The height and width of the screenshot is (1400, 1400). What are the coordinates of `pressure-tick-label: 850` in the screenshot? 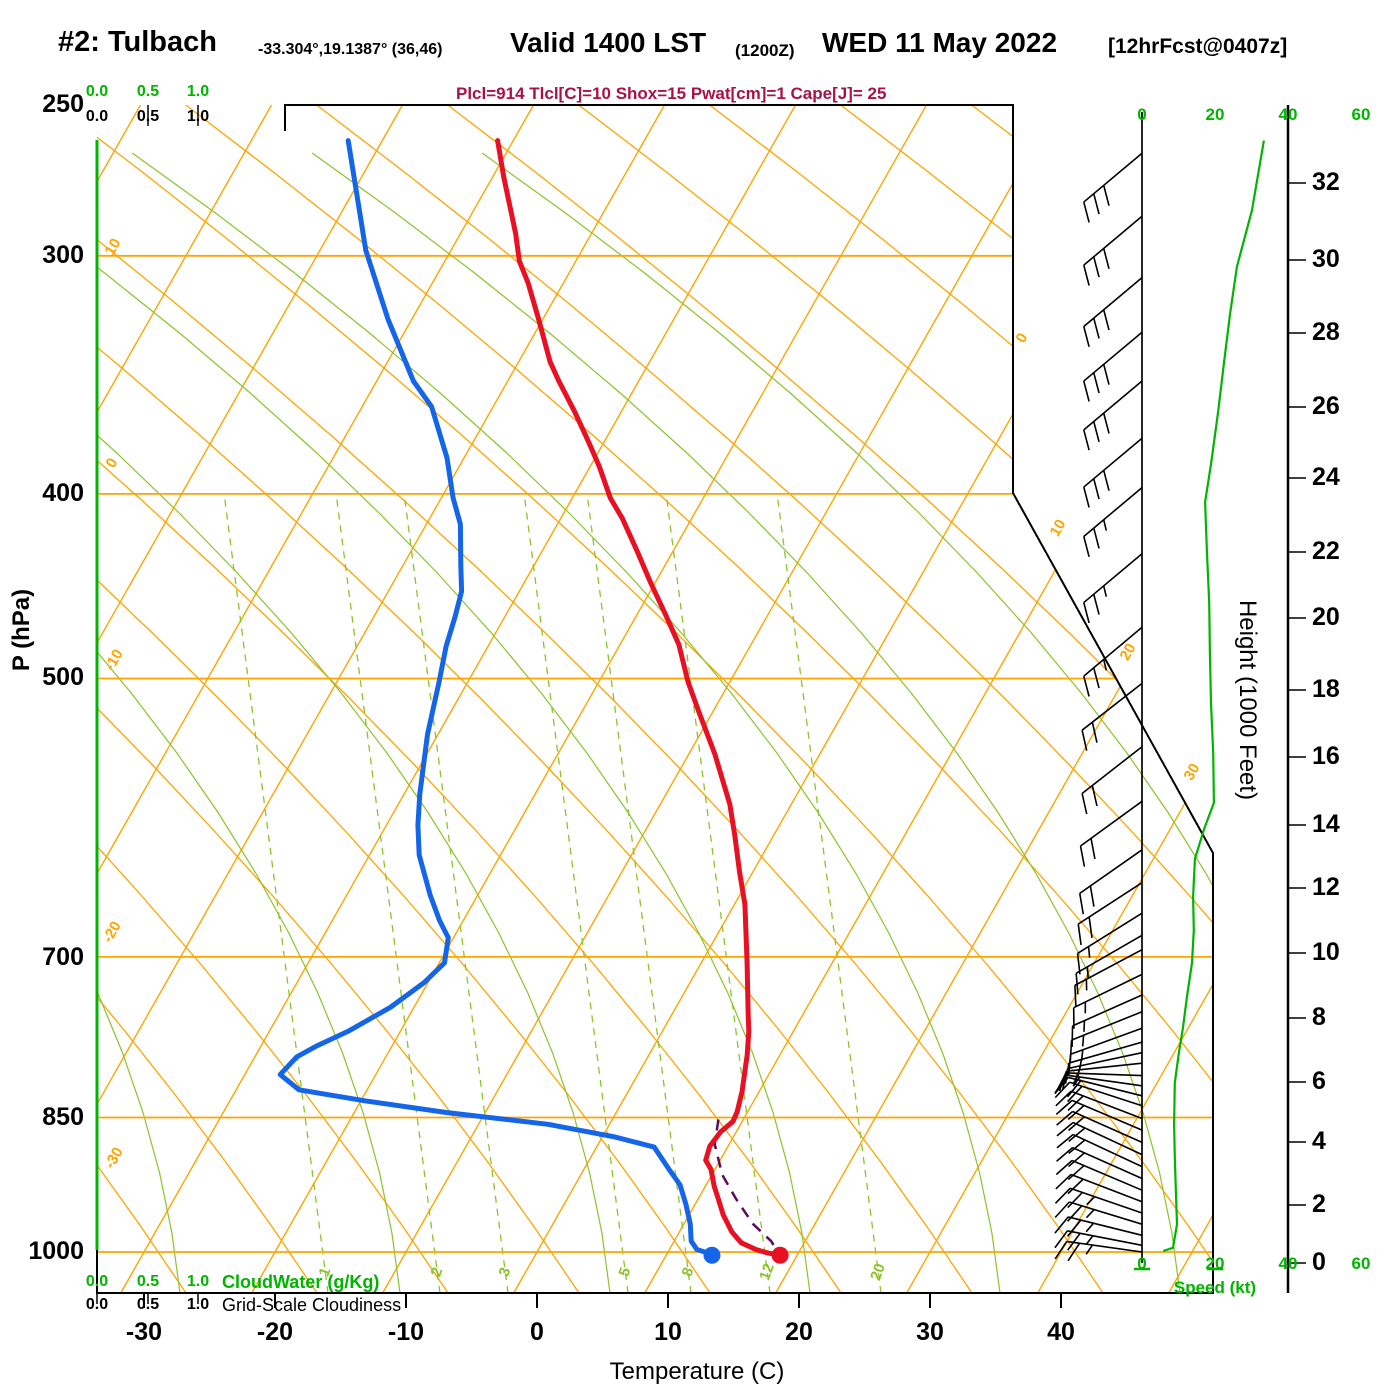 It's located at (63, 1117).